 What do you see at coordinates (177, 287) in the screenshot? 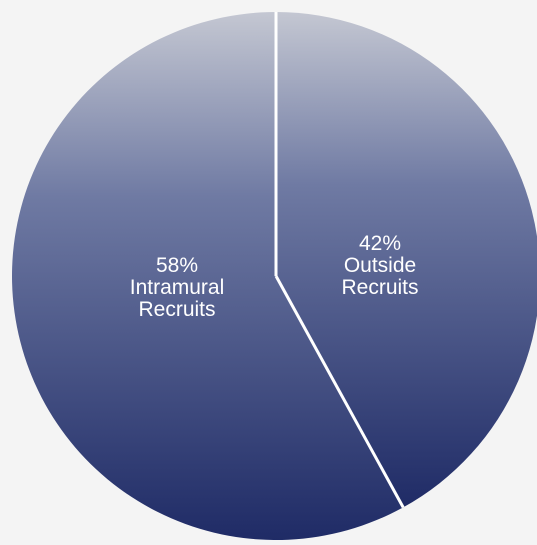
I see `intramural-recruits-name-label-line1: Intramural` at bounding box center [177, 287].